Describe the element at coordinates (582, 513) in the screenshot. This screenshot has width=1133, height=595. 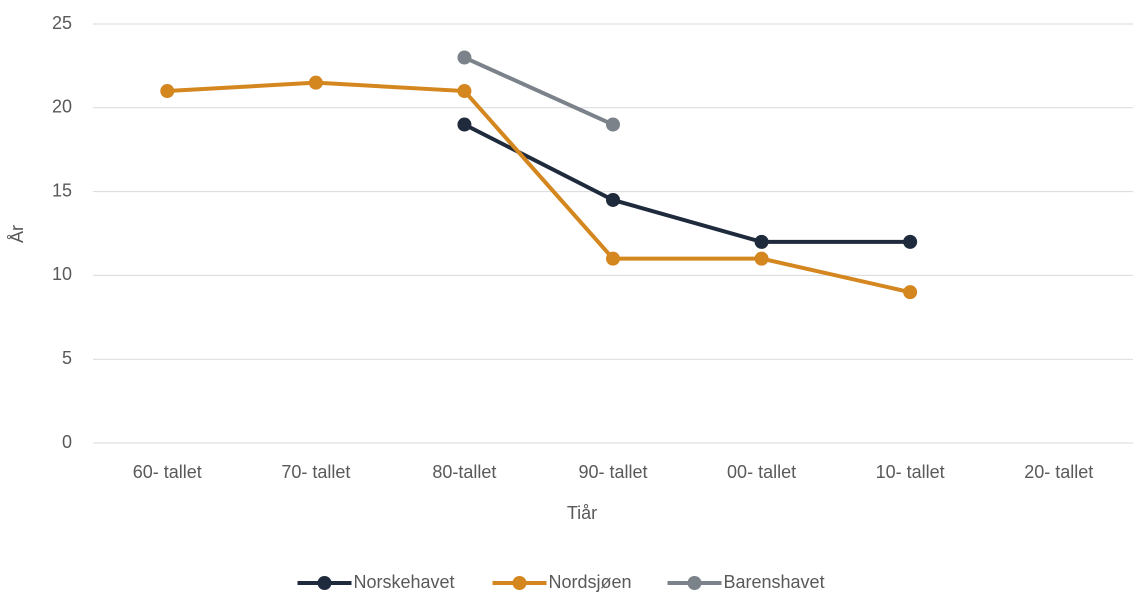
I see `x-axis-label: Tiår` at that location.